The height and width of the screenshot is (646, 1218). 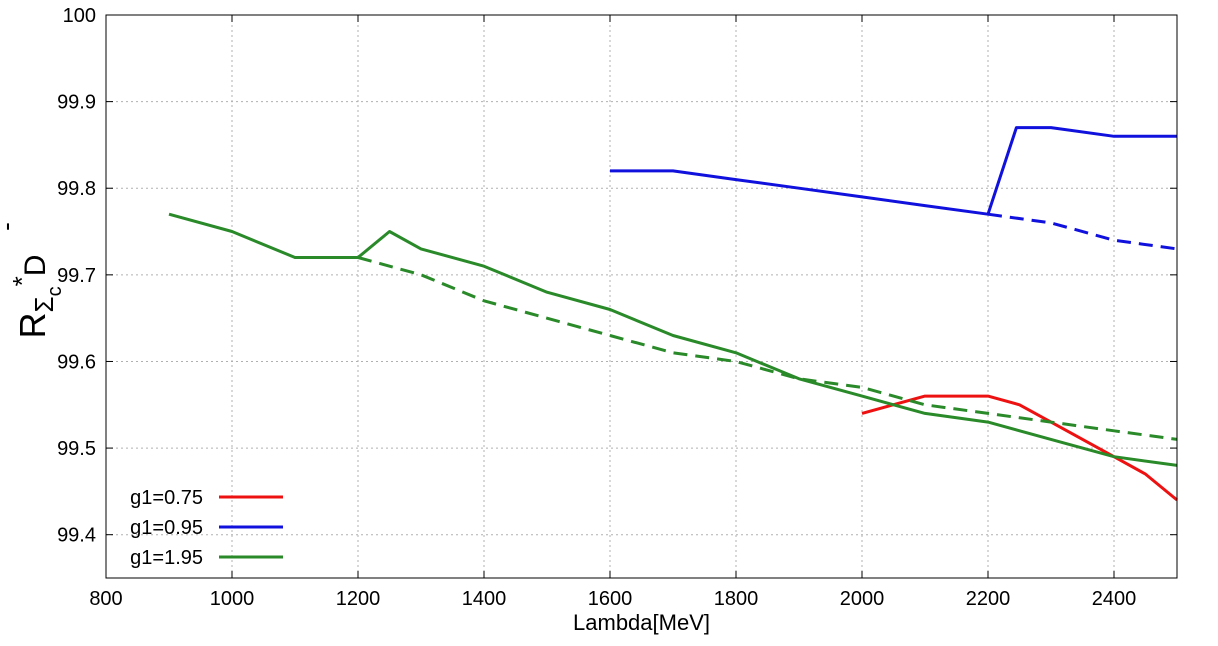 I want to click on x-tick-label: 800, so click(x=105, y=599).